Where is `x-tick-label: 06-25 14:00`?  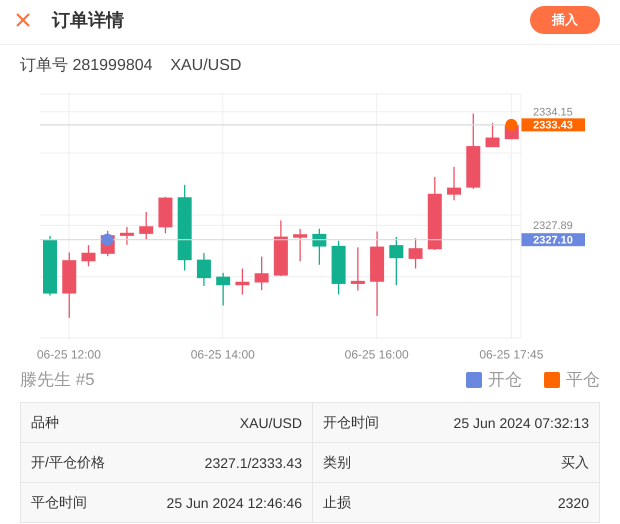
x-tick-label: 06-25 14:00 is located at coordinates (223, 355).